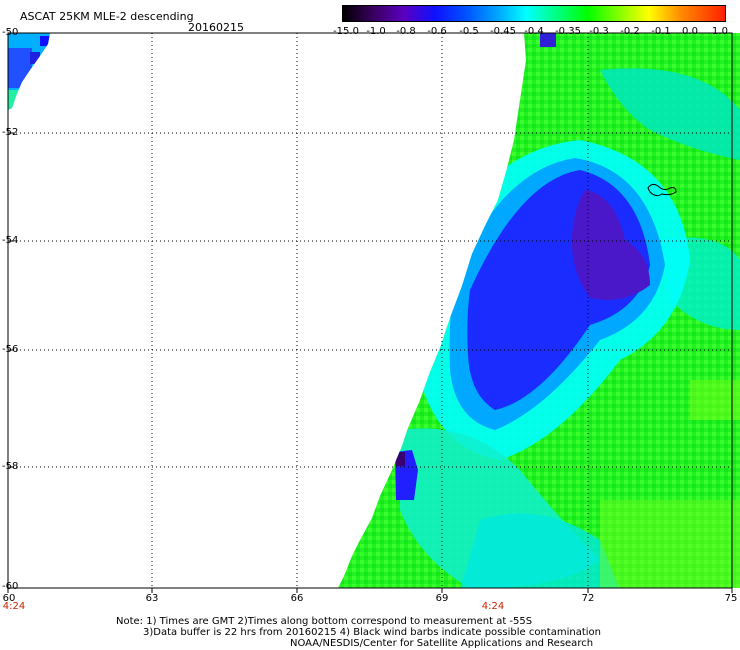 This screenshot has width=740, height=650. What do you see at coordinates (469, 31) in the screenshot?
I see `colorbar-tick: -0.5` at bounding box center [469, 31].